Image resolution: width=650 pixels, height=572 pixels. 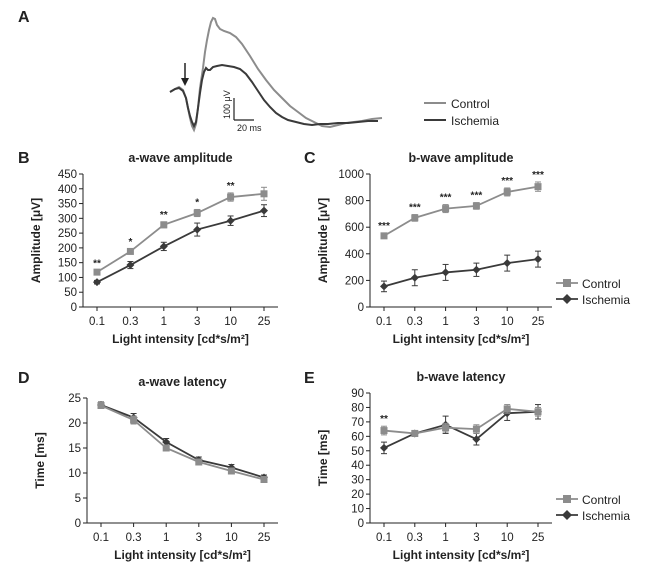 I want to click on scale-bar-time: 20 ms, so click(x=249, y=128).